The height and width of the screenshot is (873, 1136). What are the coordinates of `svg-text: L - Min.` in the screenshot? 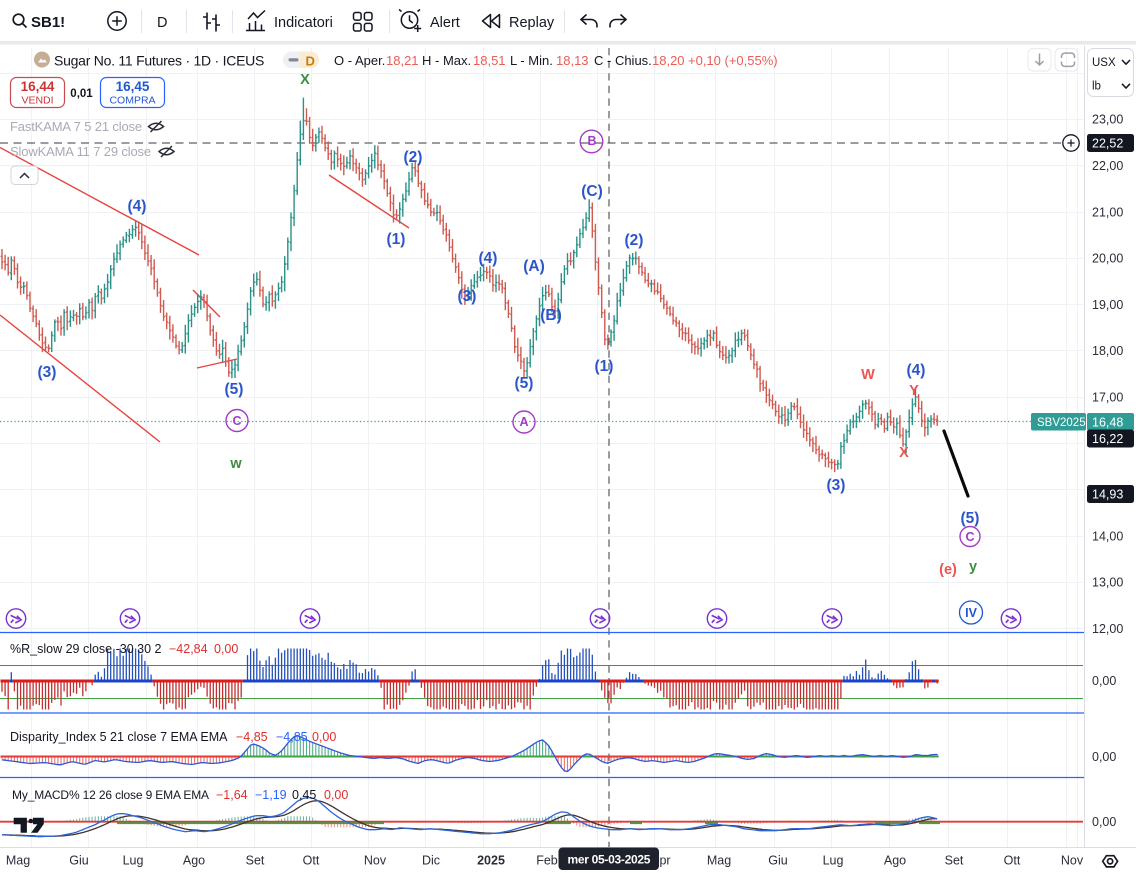 It's located at (531, 60).